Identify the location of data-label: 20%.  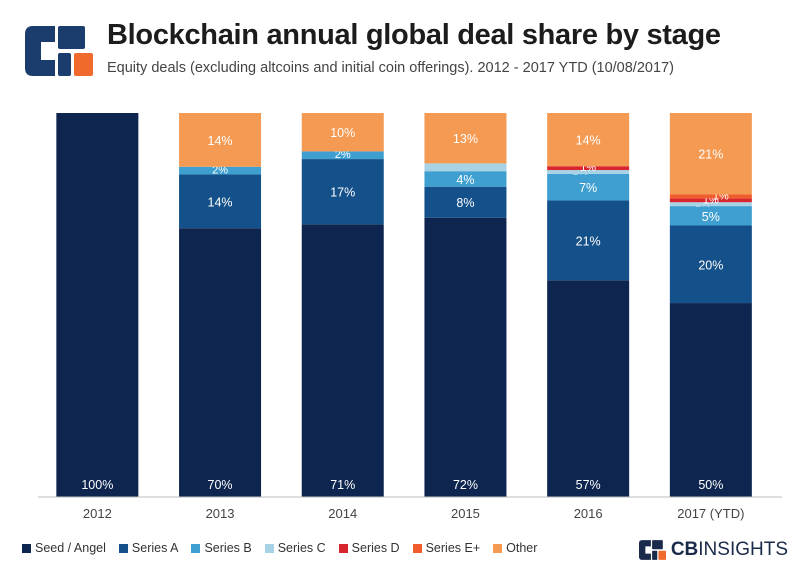
(710, 265).